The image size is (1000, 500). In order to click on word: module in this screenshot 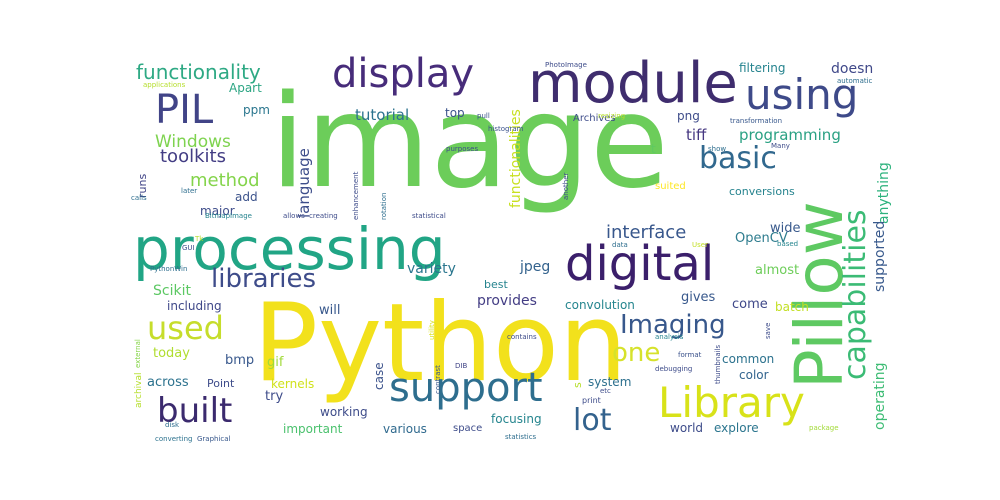, I will do `click(633, 83)`.